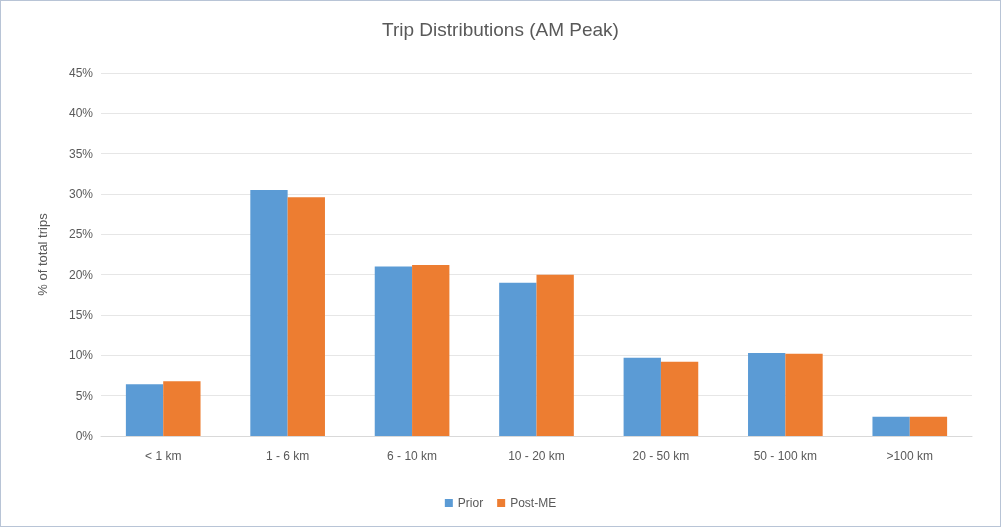 Image resolution: width=1001 pixels, height=527 pixels. What do you see at coordinates (163, 456) in the screenshot?
I see `x-tick-label: < 1 km` at bounding box center [163, 456].